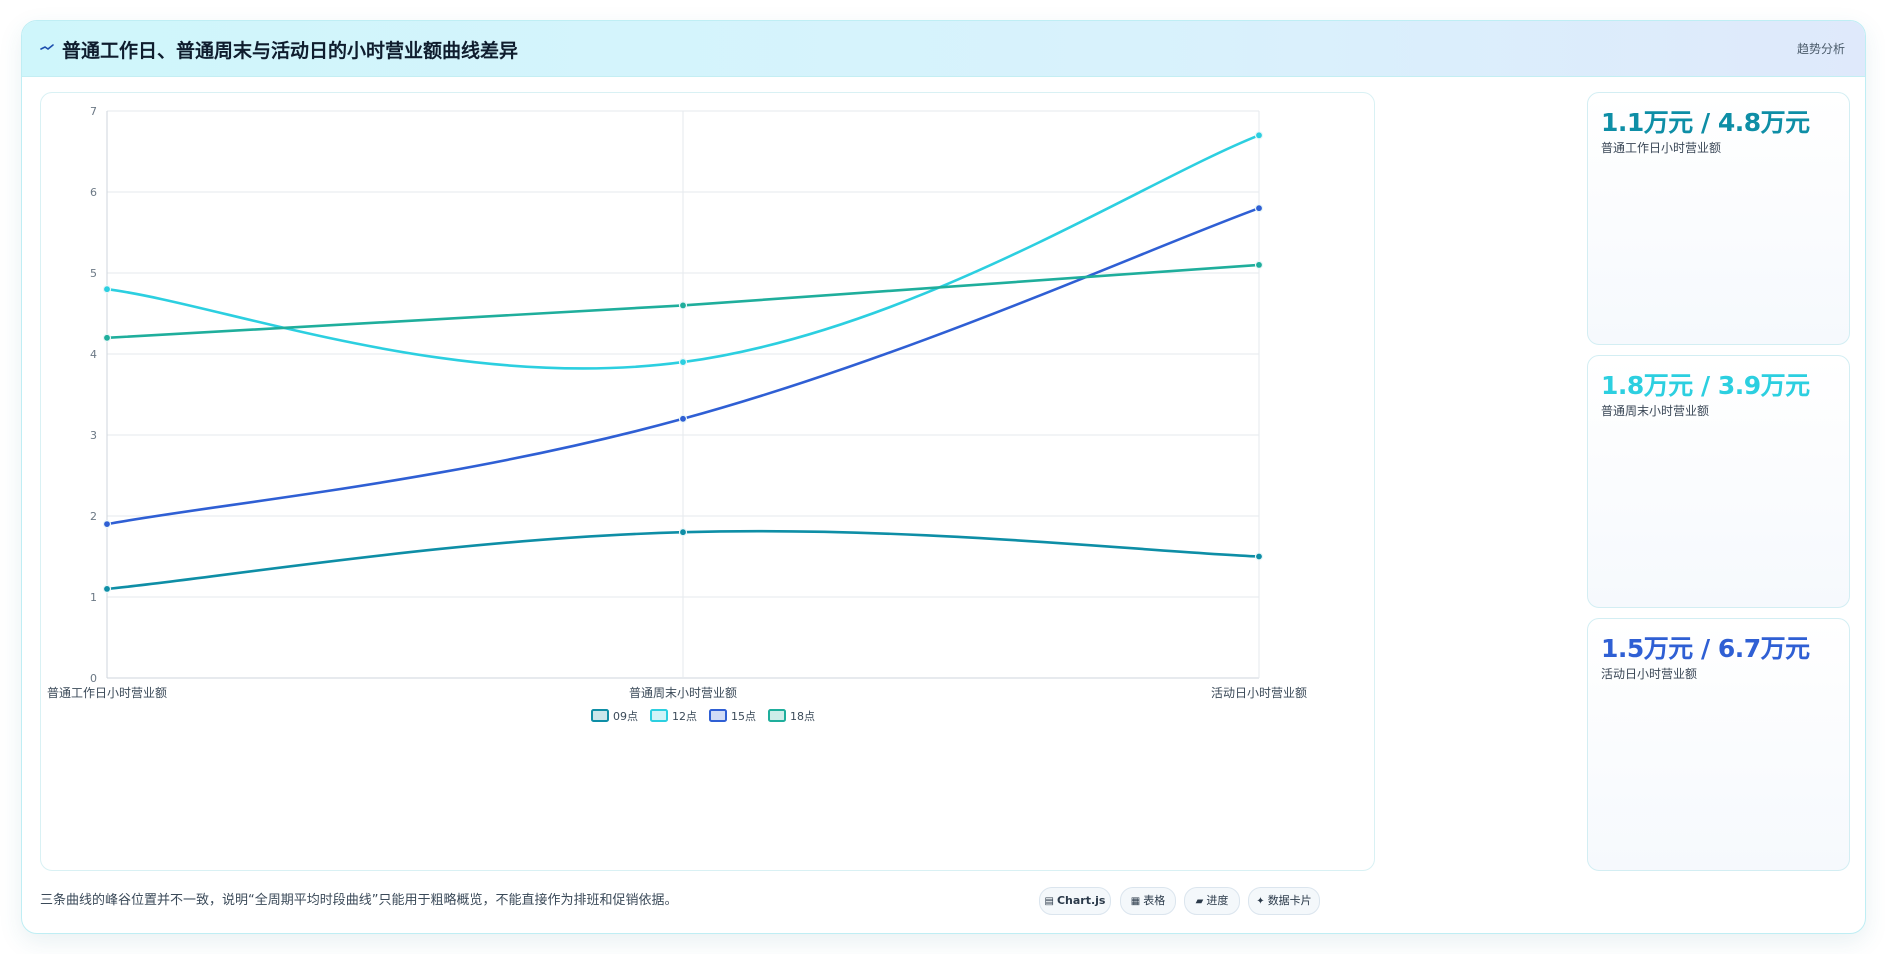 The width and height of the screenshot is (1885, 954). Describe the element at coordinates (1718, 481) in the screenshot. I see `stat-card-weekend: 1.8万元 / 3.9万元 普通周末小时营业额` at that location.